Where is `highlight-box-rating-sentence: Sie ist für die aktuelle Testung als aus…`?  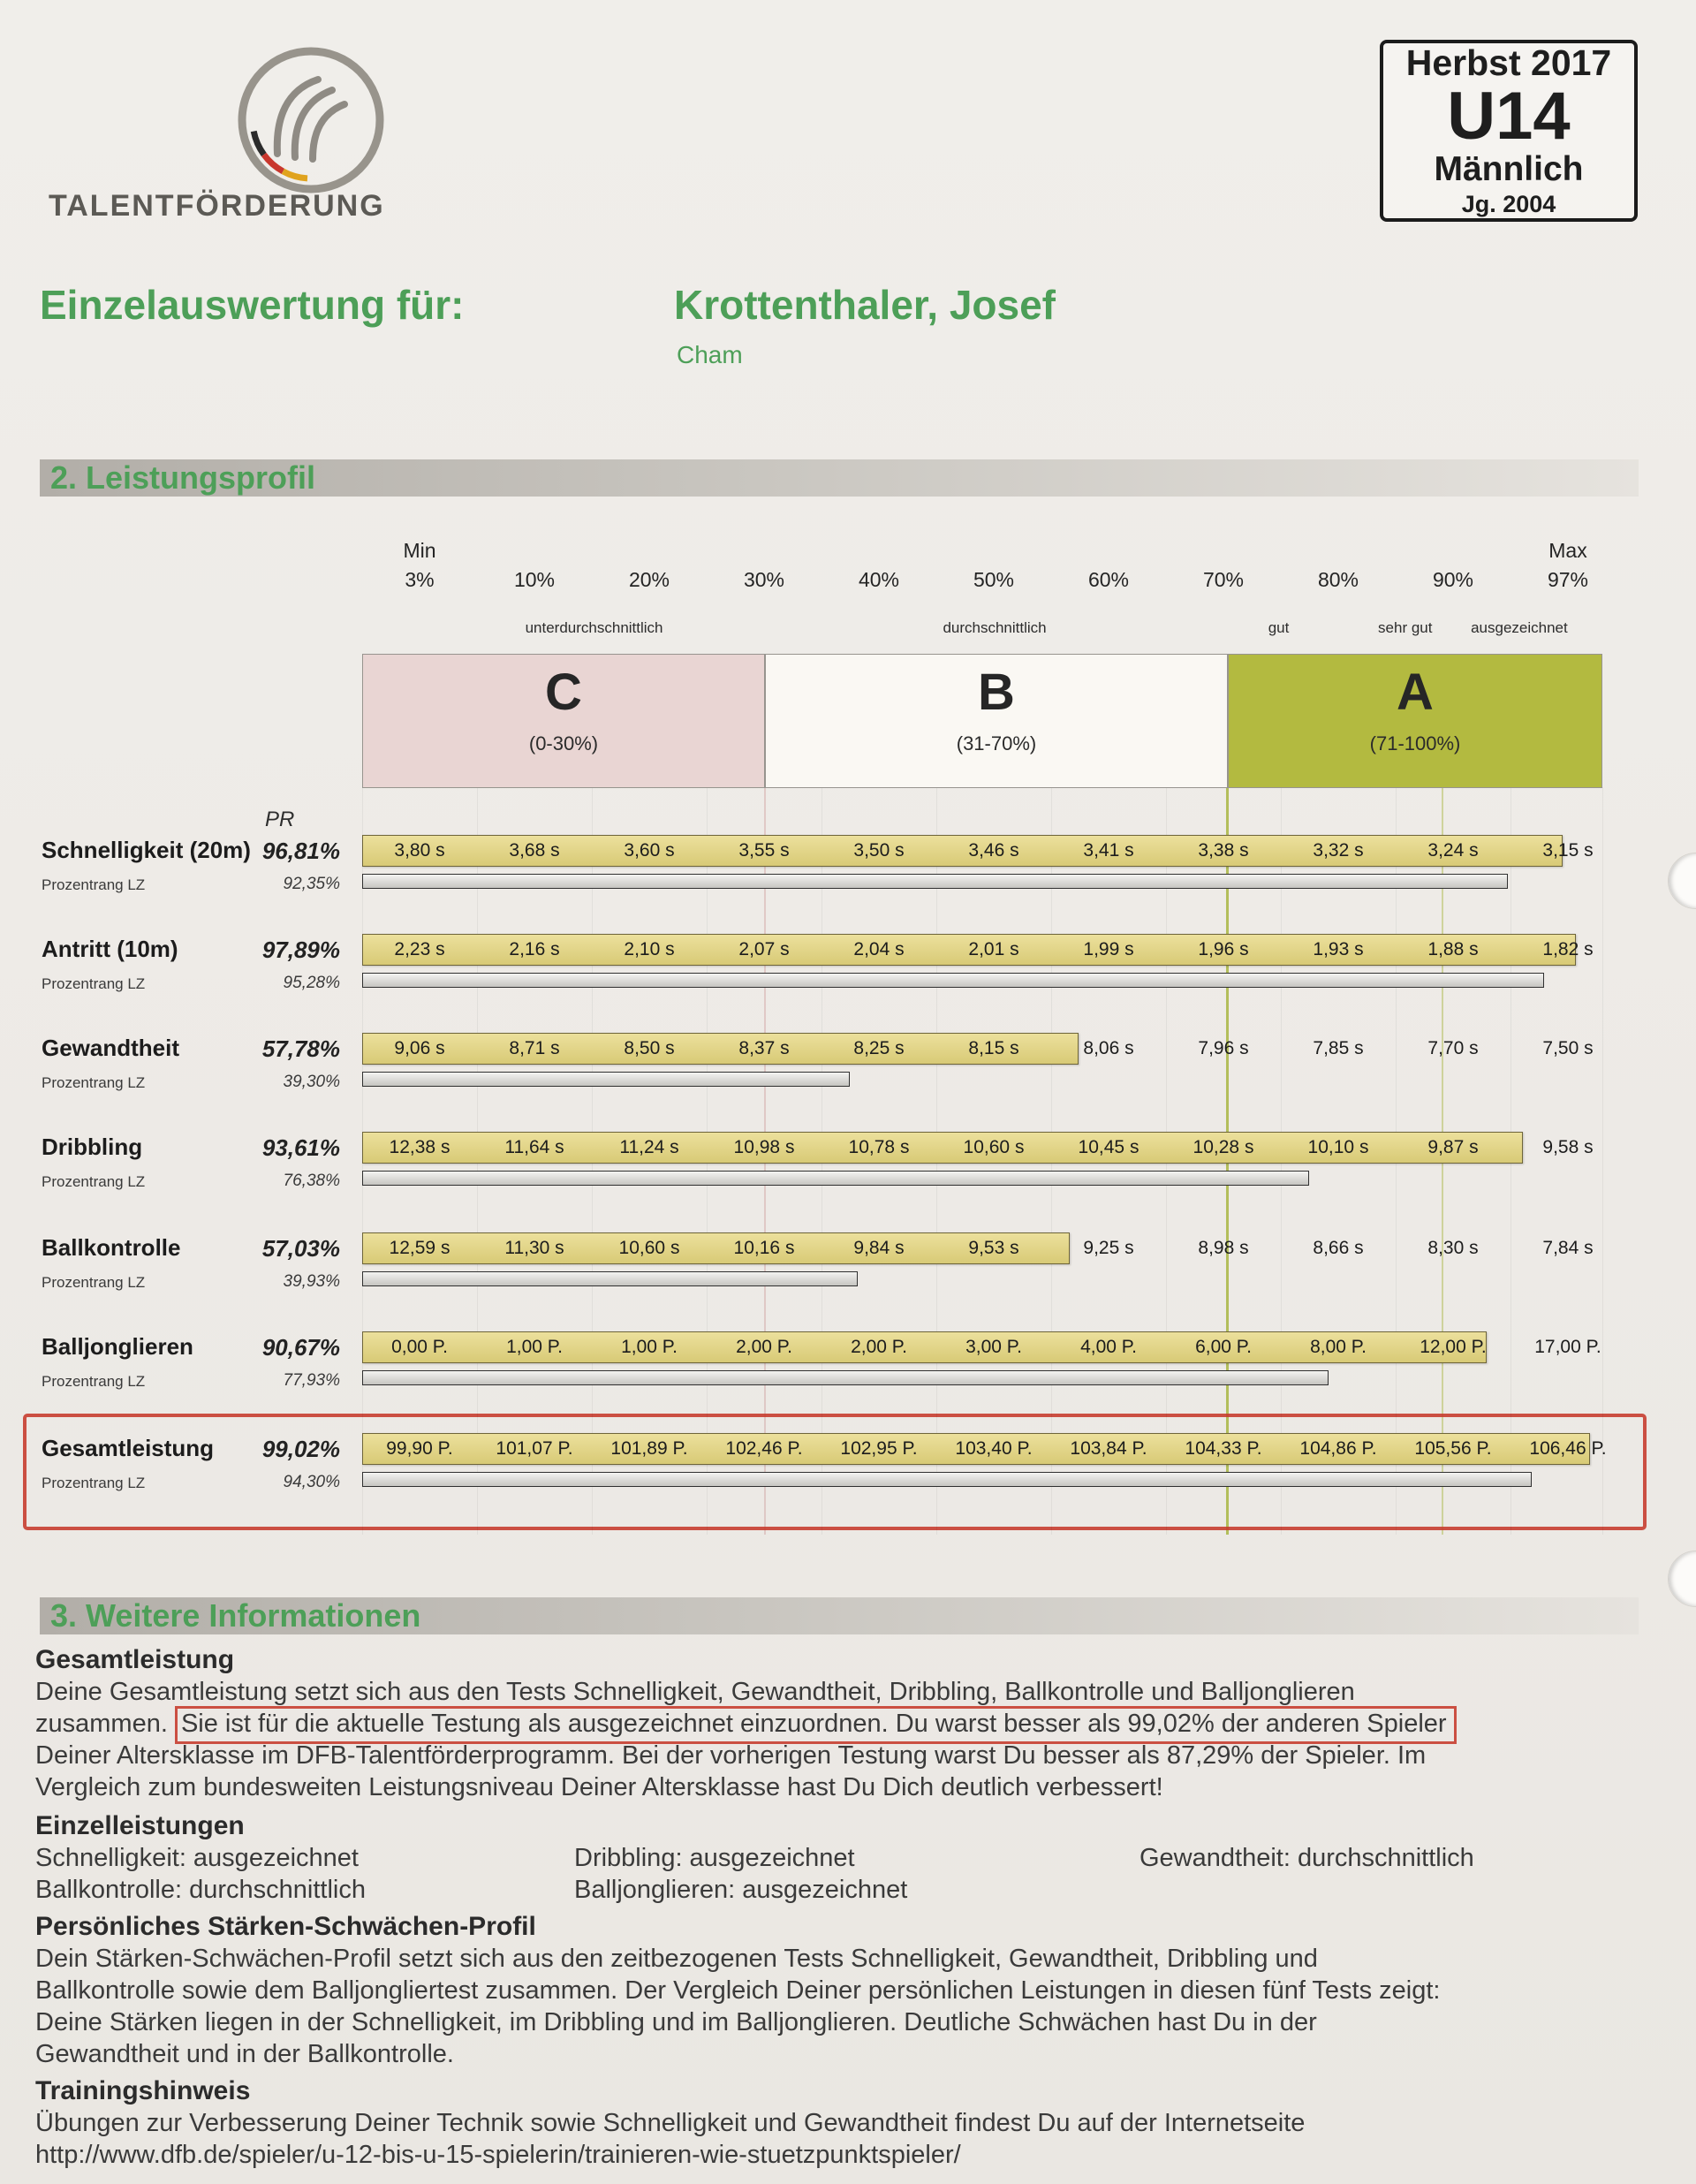
highlight-box-rating-sentence: Sie ist für die aktuelle Testung als aus… is located at coordinates (815, 1725).